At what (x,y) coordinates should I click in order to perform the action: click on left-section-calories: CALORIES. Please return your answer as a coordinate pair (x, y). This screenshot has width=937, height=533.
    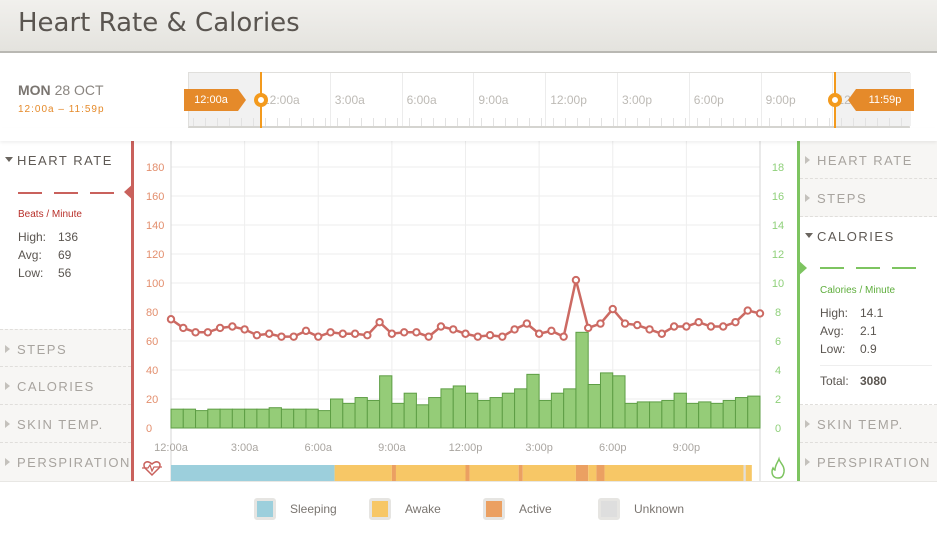
    Looking at the image, I should click on (65, 386).